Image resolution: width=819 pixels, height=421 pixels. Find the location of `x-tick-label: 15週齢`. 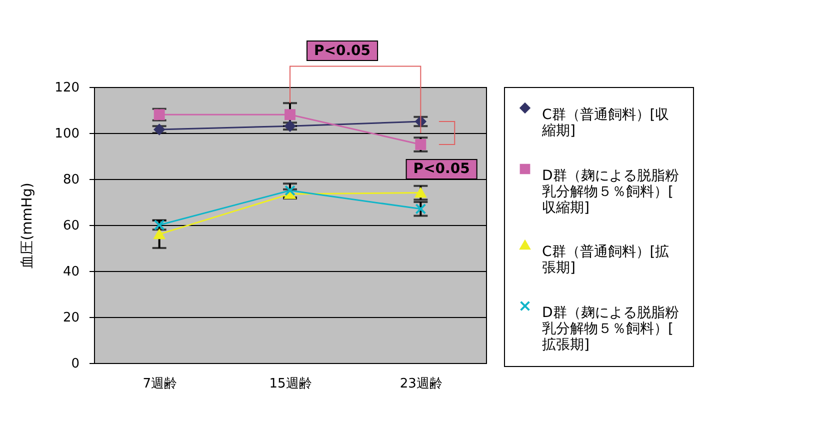

x-tick-label: 15週齢 is located at coordinates (290, 384).